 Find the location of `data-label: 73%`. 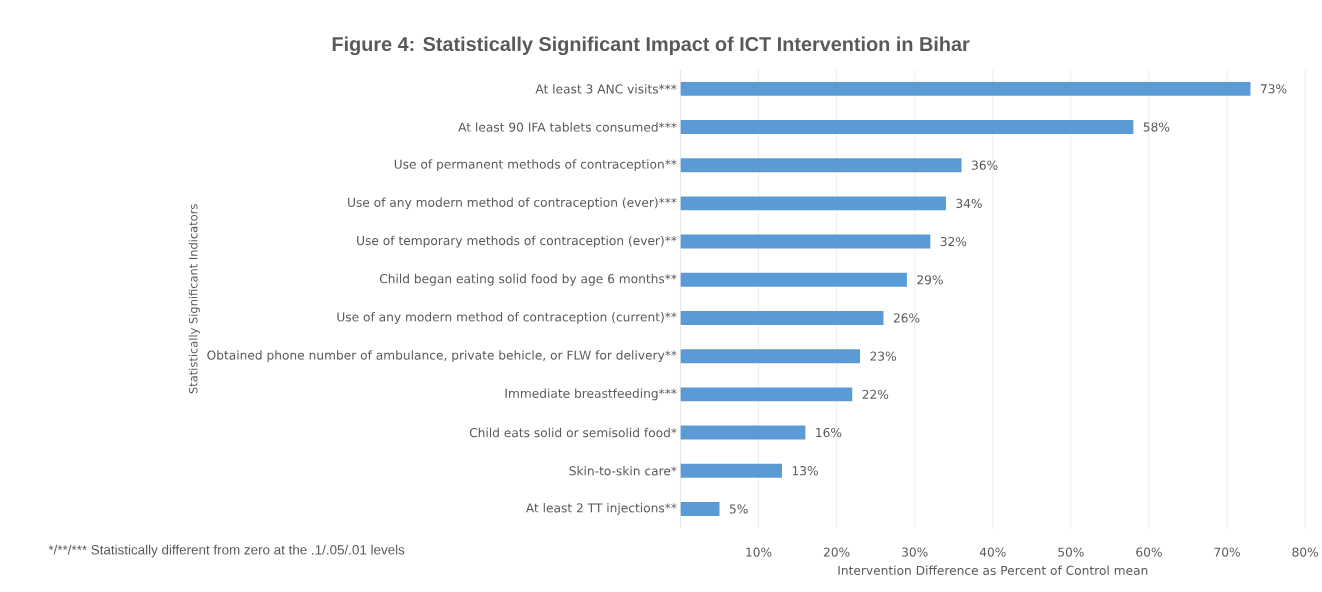

data-label: 73% is located at coordinates (1273, 89).